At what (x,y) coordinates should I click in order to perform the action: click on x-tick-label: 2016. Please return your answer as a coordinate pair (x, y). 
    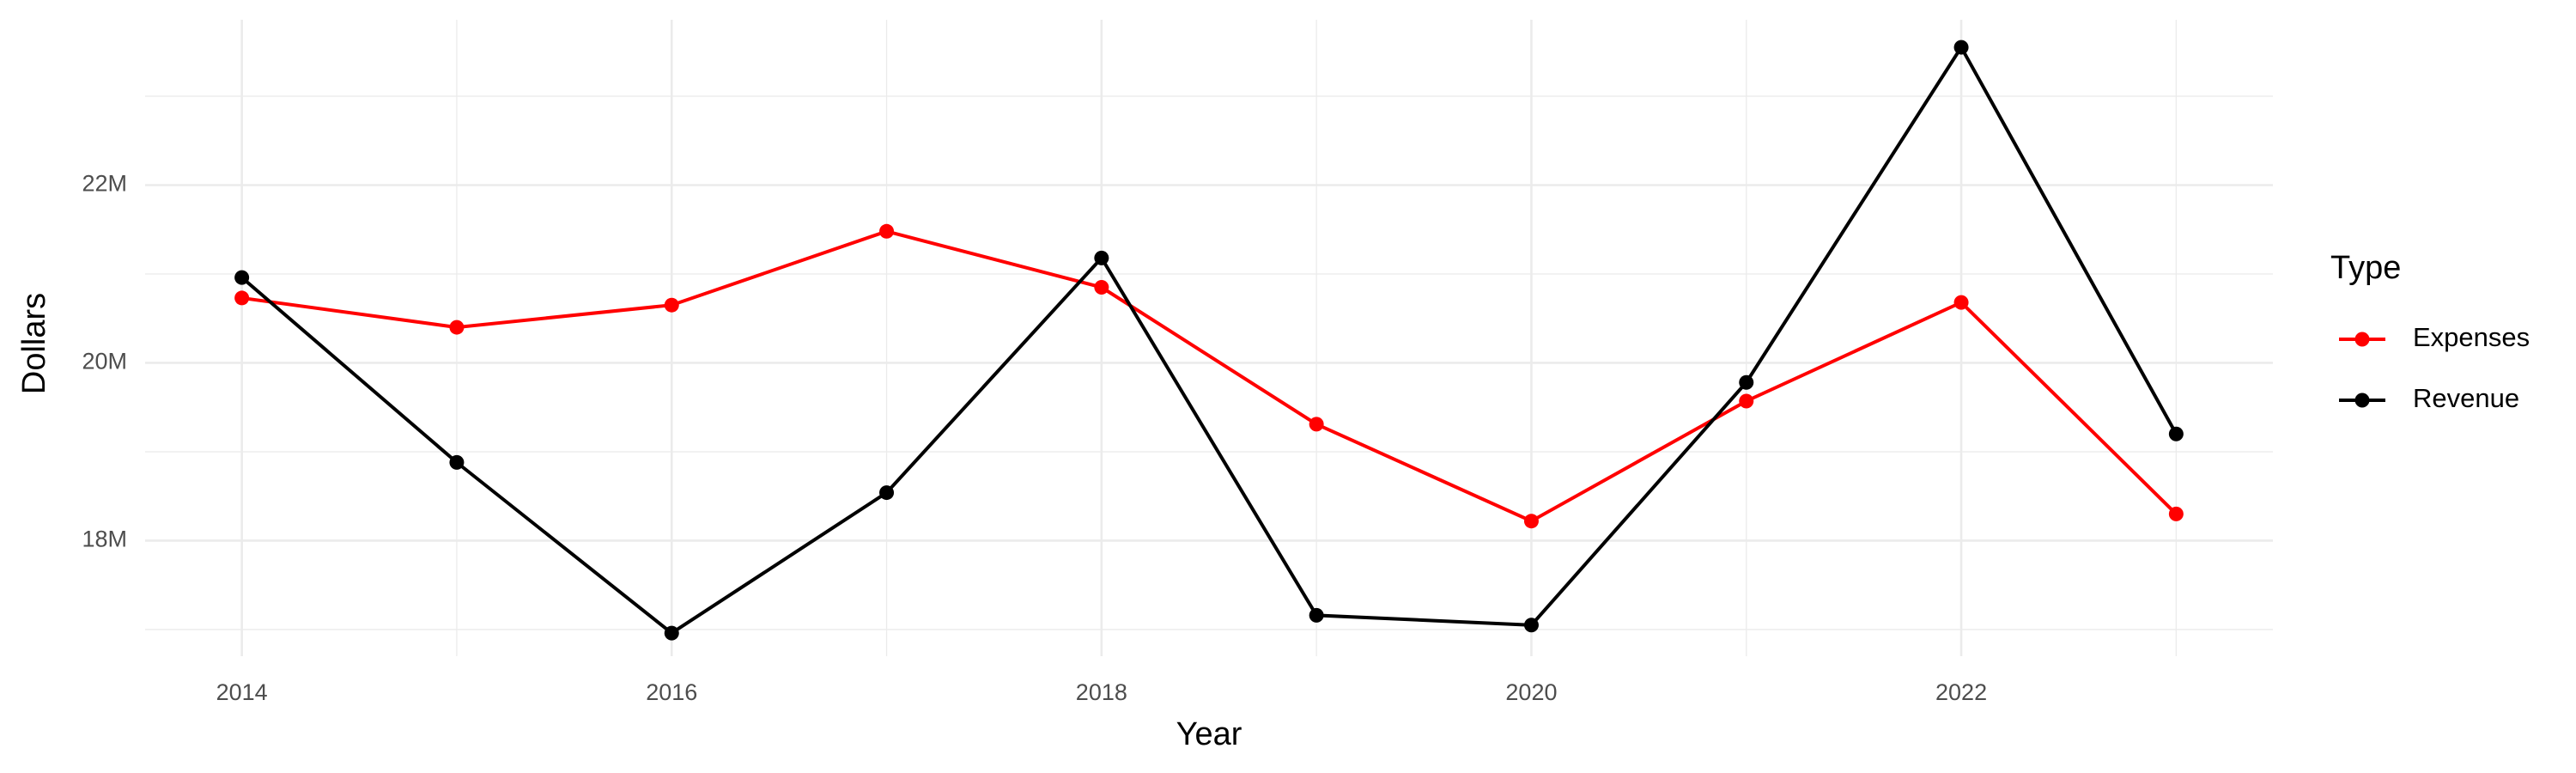
    Looking at the image, I should click on (671, 692).